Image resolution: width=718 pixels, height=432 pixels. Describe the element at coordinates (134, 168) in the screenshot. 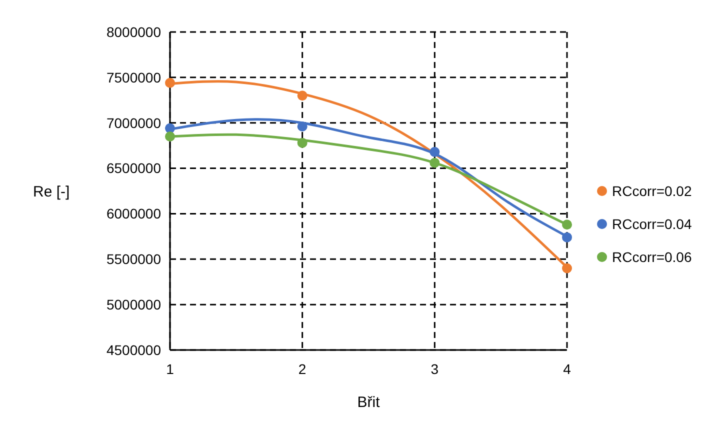

I see `y-tick-label: 6500000` at that location.